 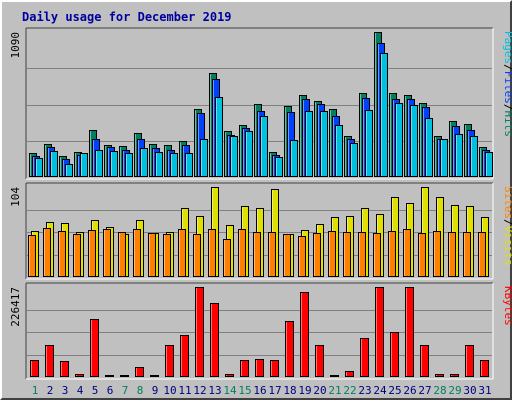 What do you see at coordinates (454, 390) in the screenshot?
I see `x-tick-label: 29` at bounding box center [454, 390].